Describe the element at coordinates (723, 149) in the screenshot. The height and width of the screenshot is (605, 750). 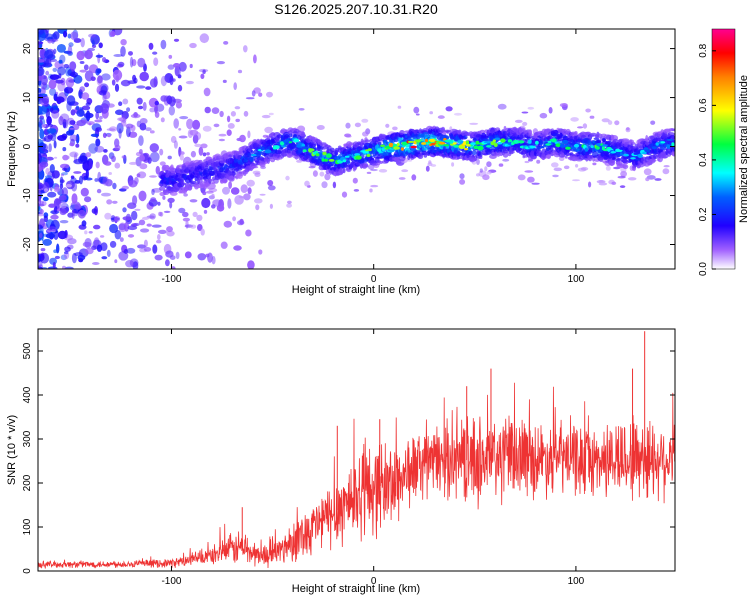
I see `colorbar-frame` at that location.